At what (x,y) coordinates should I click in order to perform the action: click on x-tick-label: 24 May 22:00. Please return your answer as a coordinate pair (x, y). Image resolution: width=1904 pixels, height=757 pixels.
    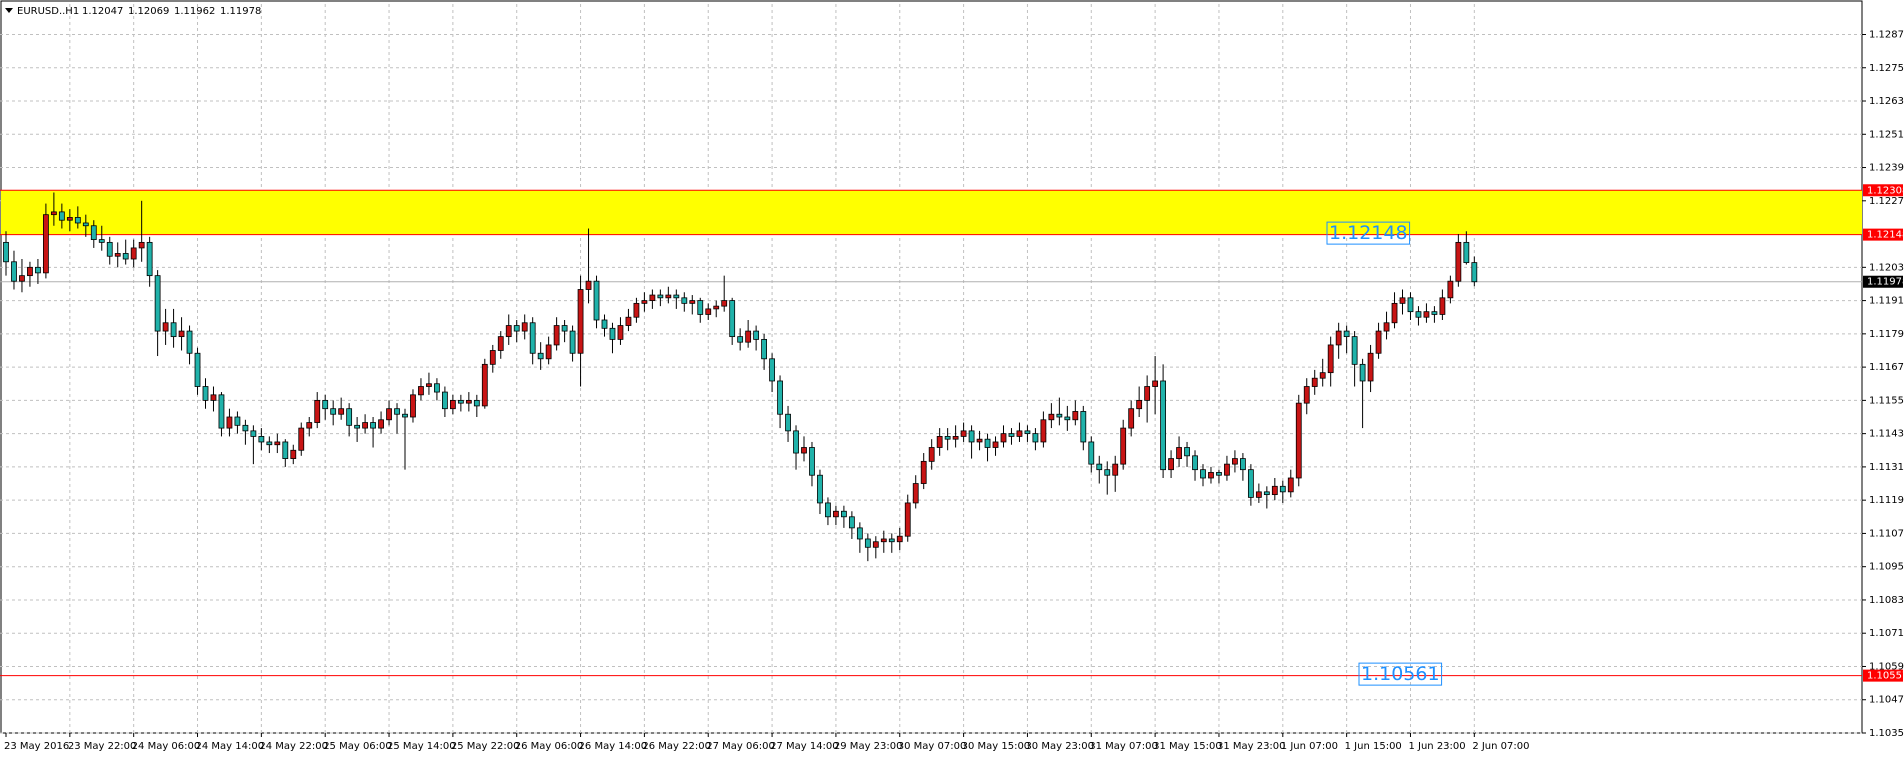
    Looking at the image, I should click on (293, 746).